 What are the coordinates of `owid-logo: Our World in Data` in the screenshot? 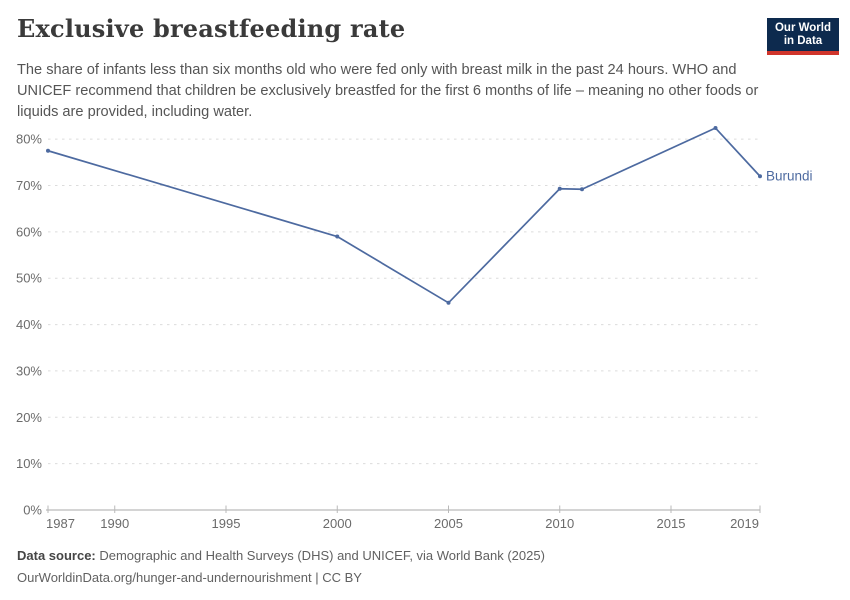 It's located at (803, 36).